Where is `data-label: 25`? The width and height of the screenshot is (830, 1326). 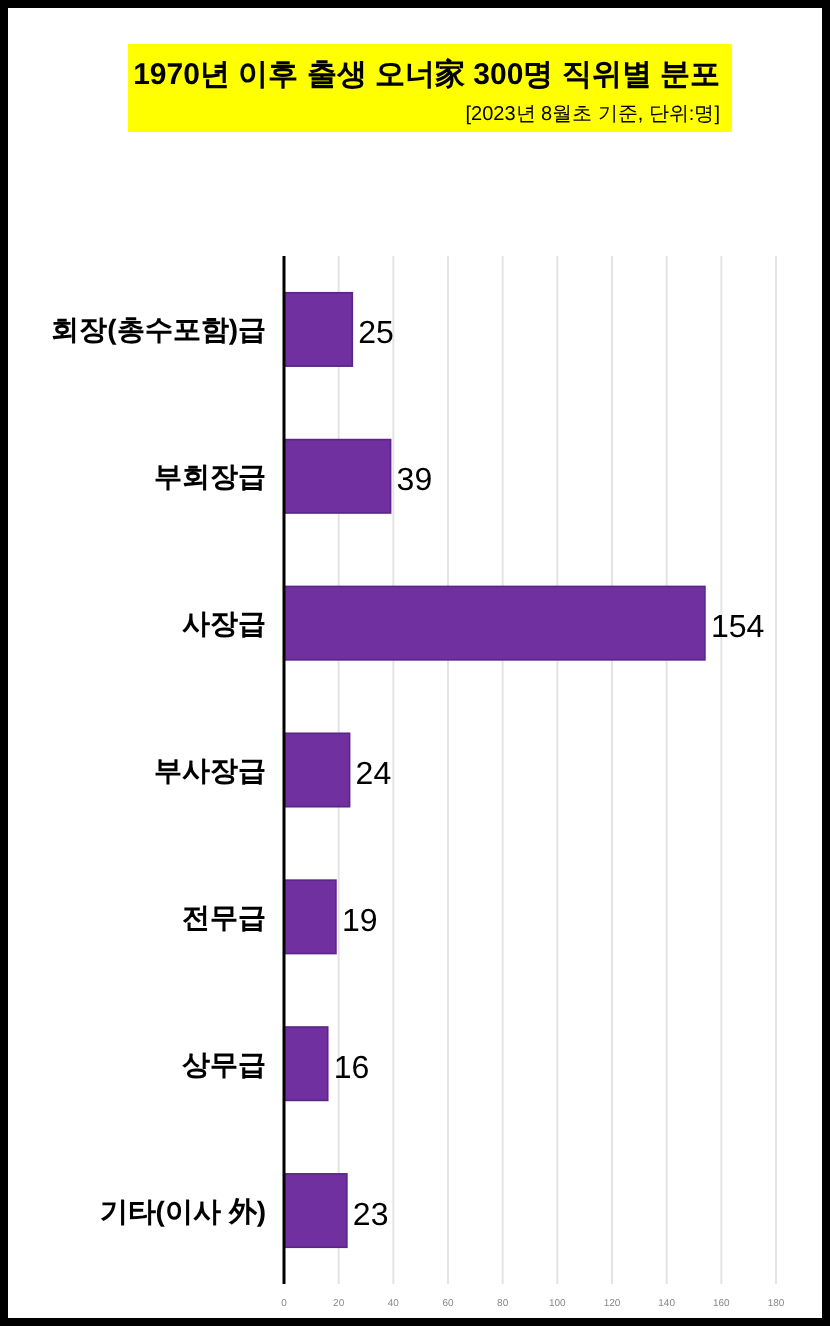
data-label: 25 is located at coordinates (376, 334).